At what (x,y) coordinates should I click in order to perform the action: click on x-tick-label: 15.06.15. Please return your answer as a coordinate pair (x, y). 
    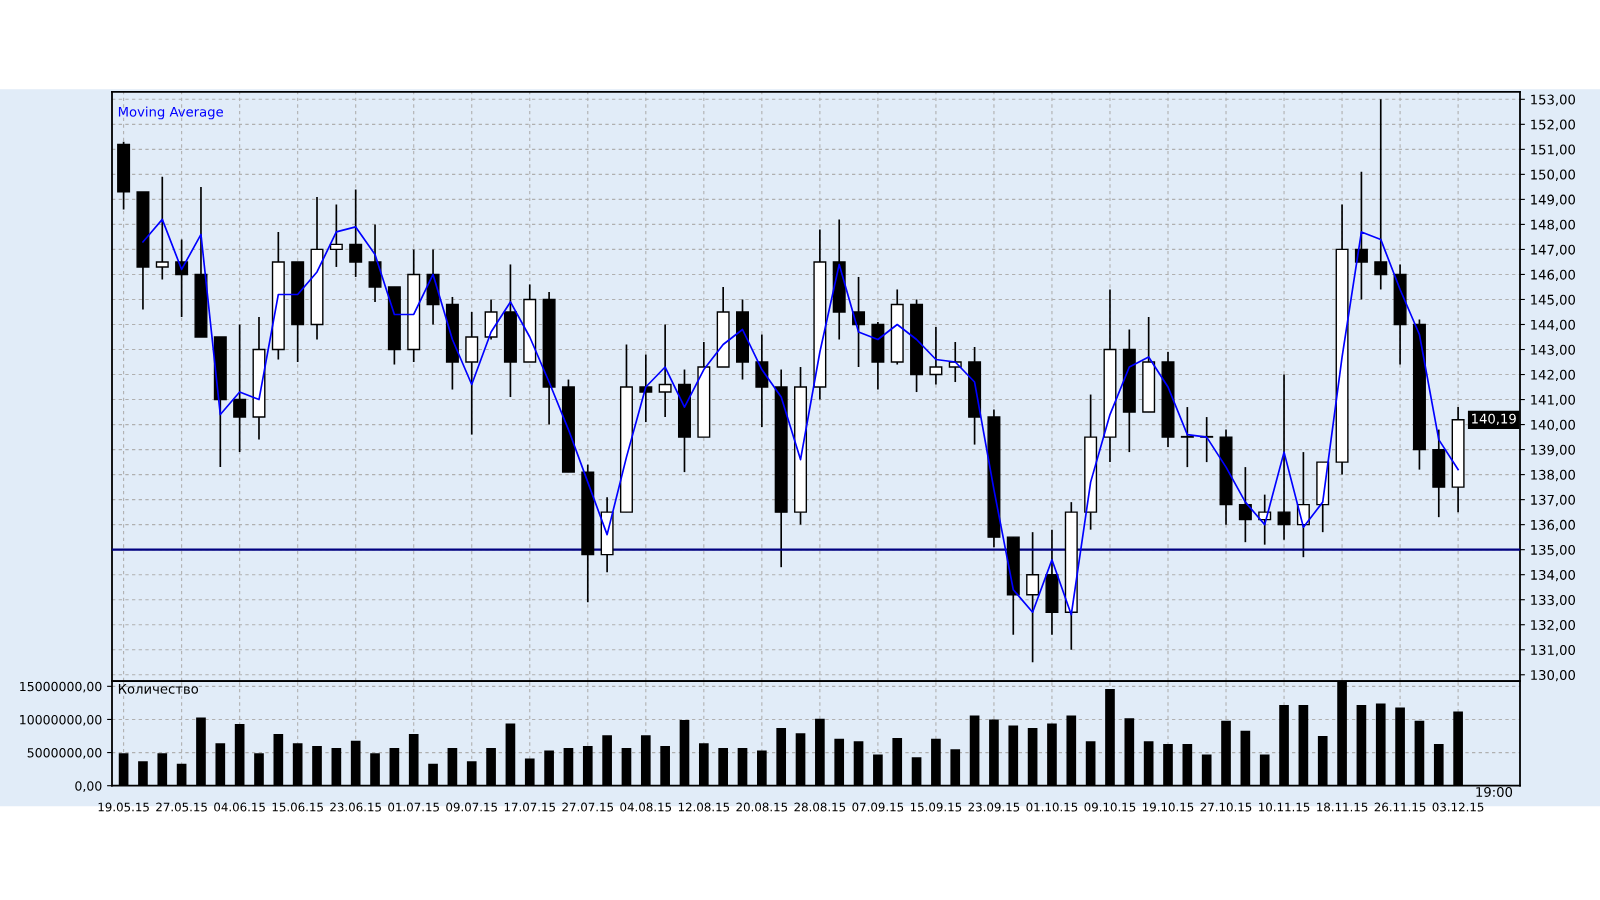
    Looking at the image, I should click on (297, 807).